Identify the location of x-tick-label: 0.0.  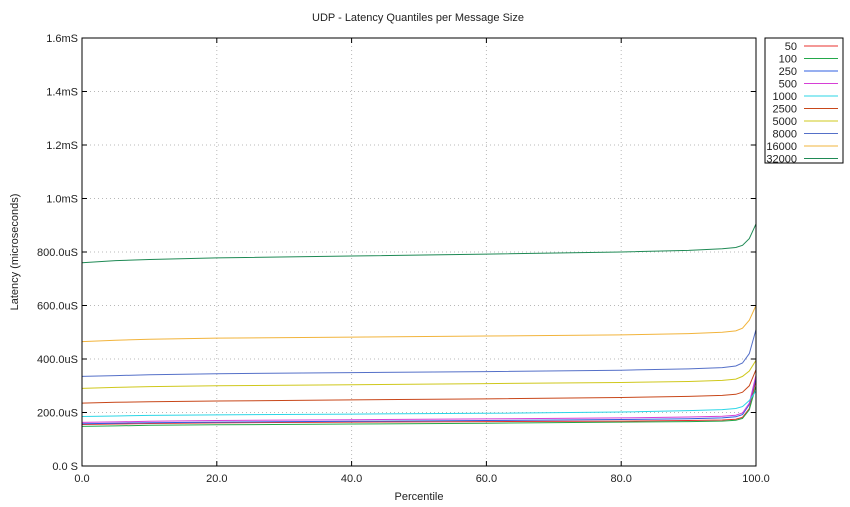
(81, 479).